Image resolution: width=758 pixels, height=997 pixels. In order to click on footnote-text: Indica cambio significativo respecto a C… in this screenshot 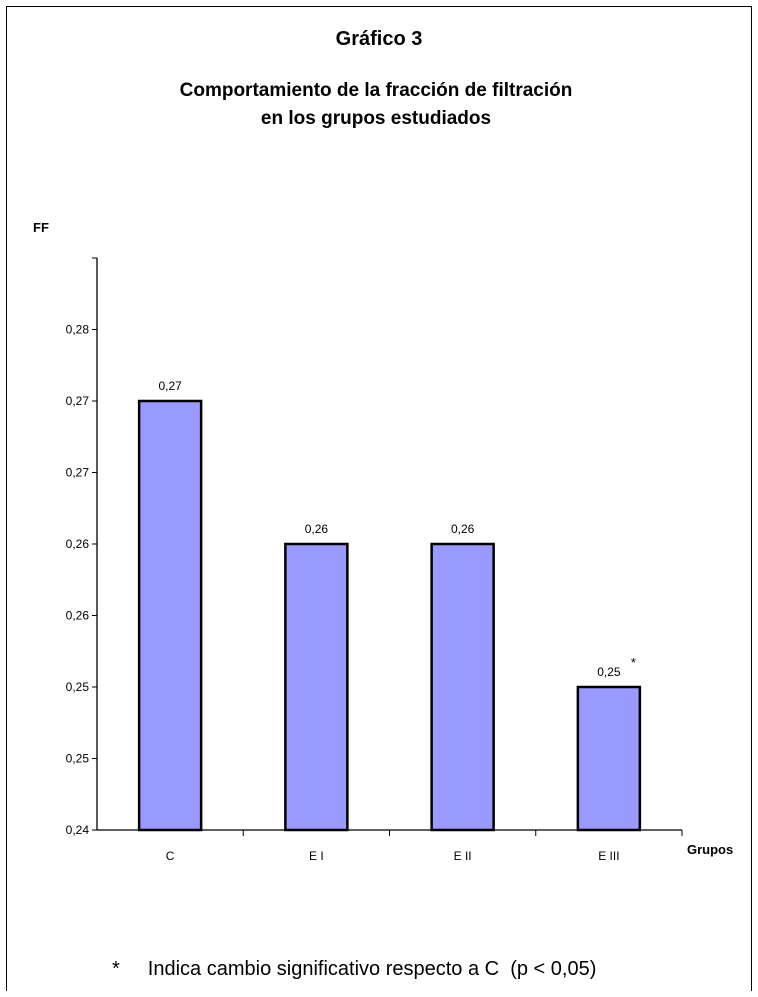, I will do `click(372, 969)`.